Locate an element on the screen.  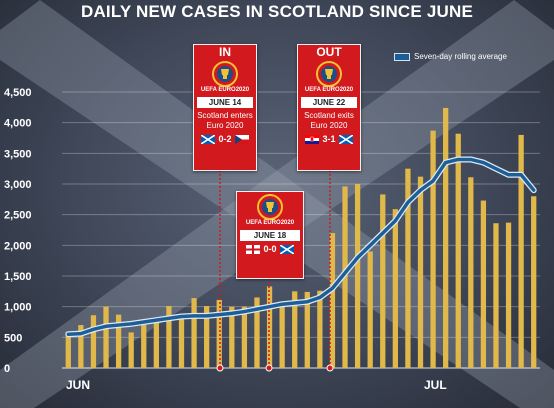
england-flag-icon is located at coordinates (253, 249).